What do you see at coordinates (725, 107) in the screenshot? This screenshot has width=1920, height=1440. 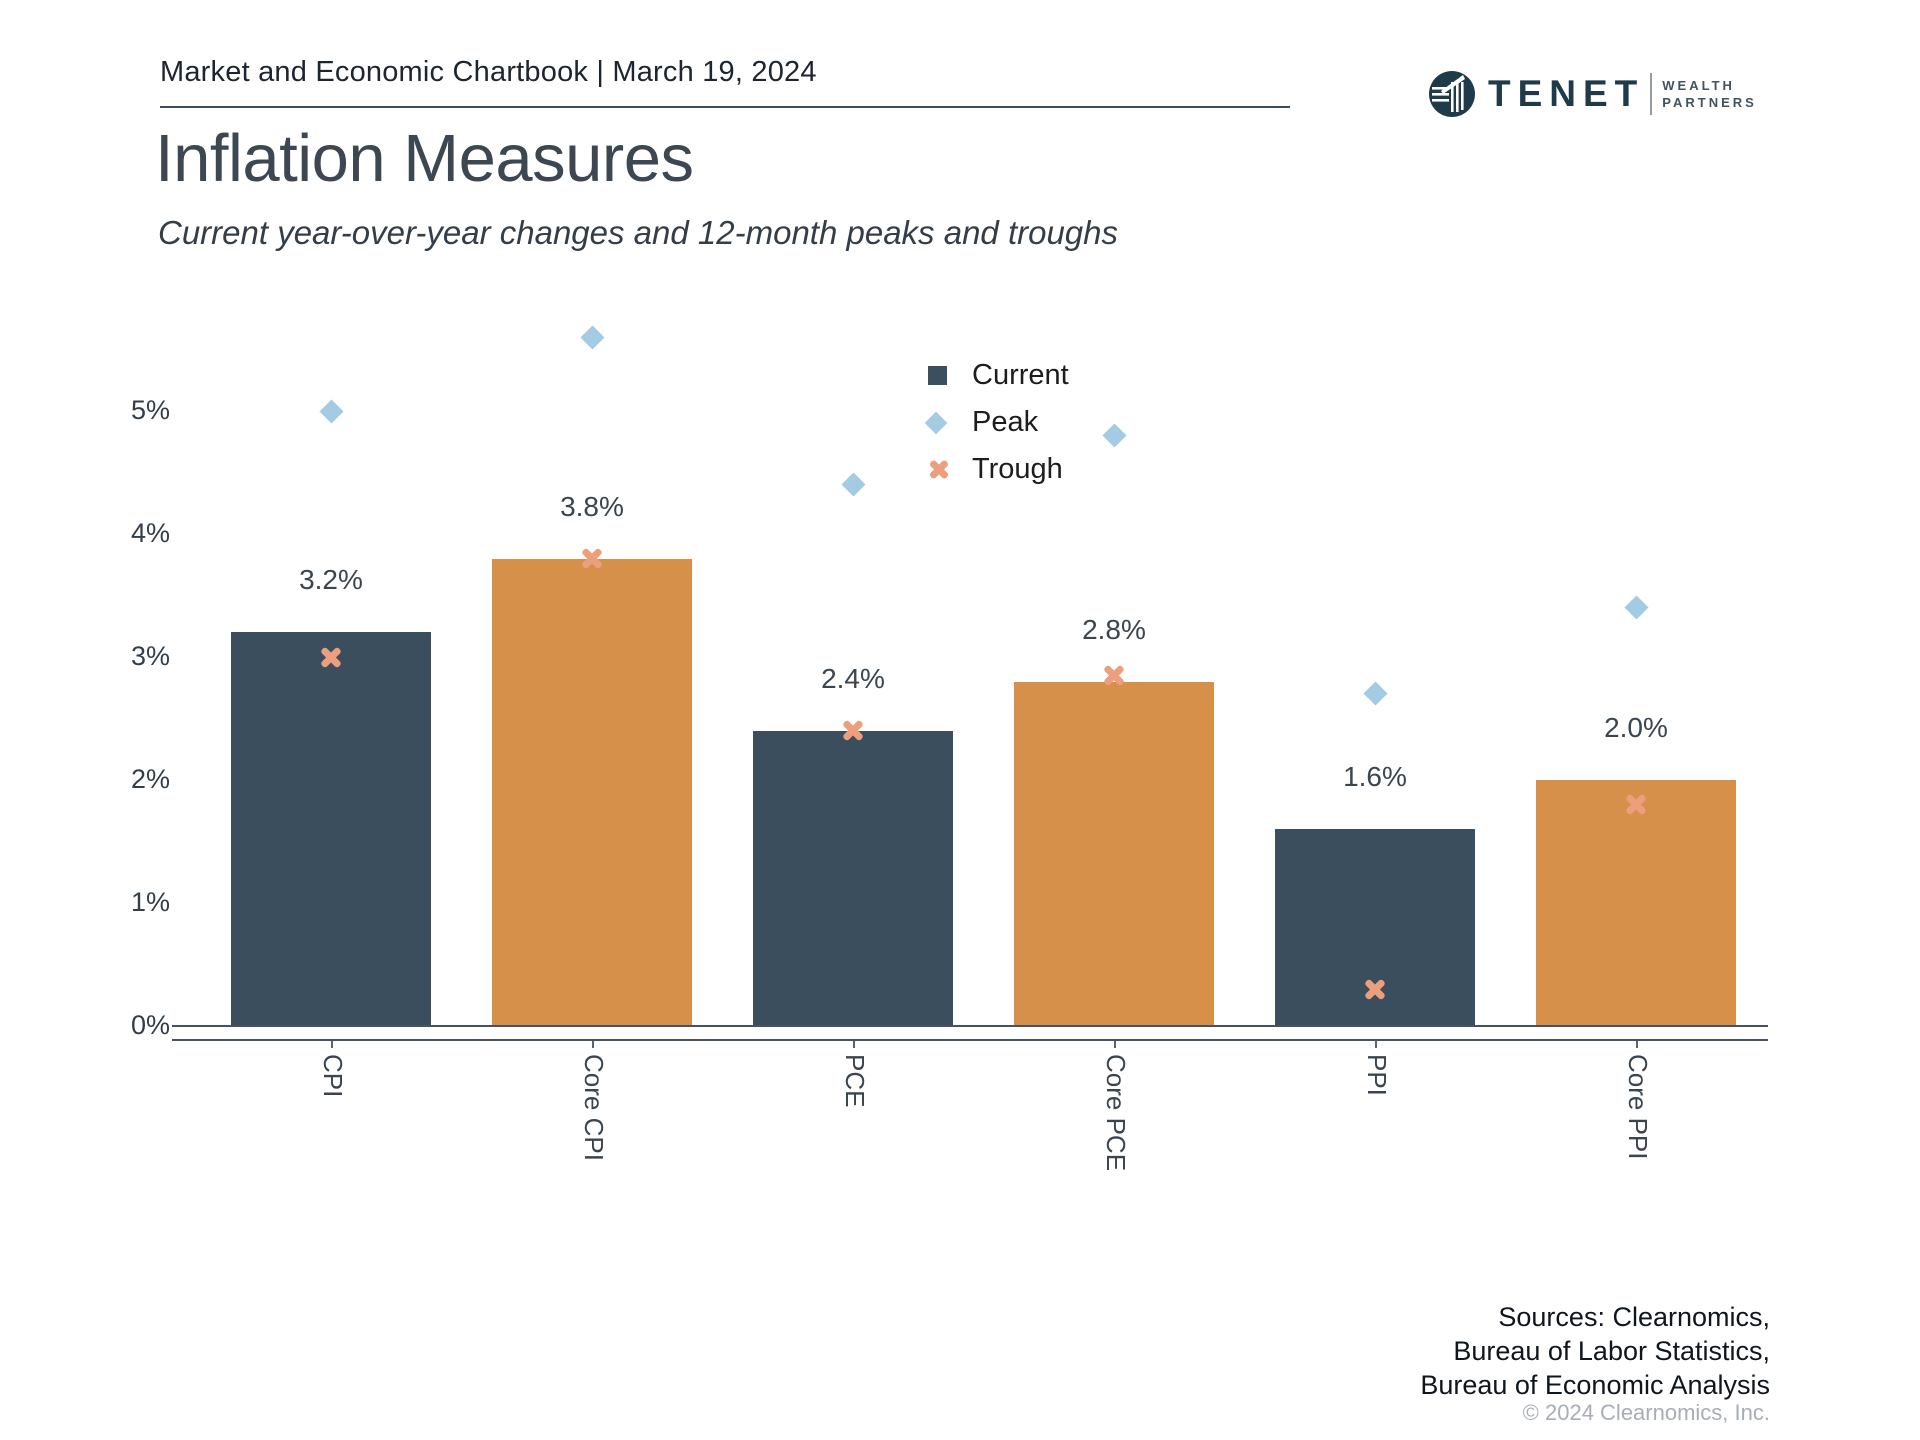 I see `header-divider` at bounding box center [725, 107].